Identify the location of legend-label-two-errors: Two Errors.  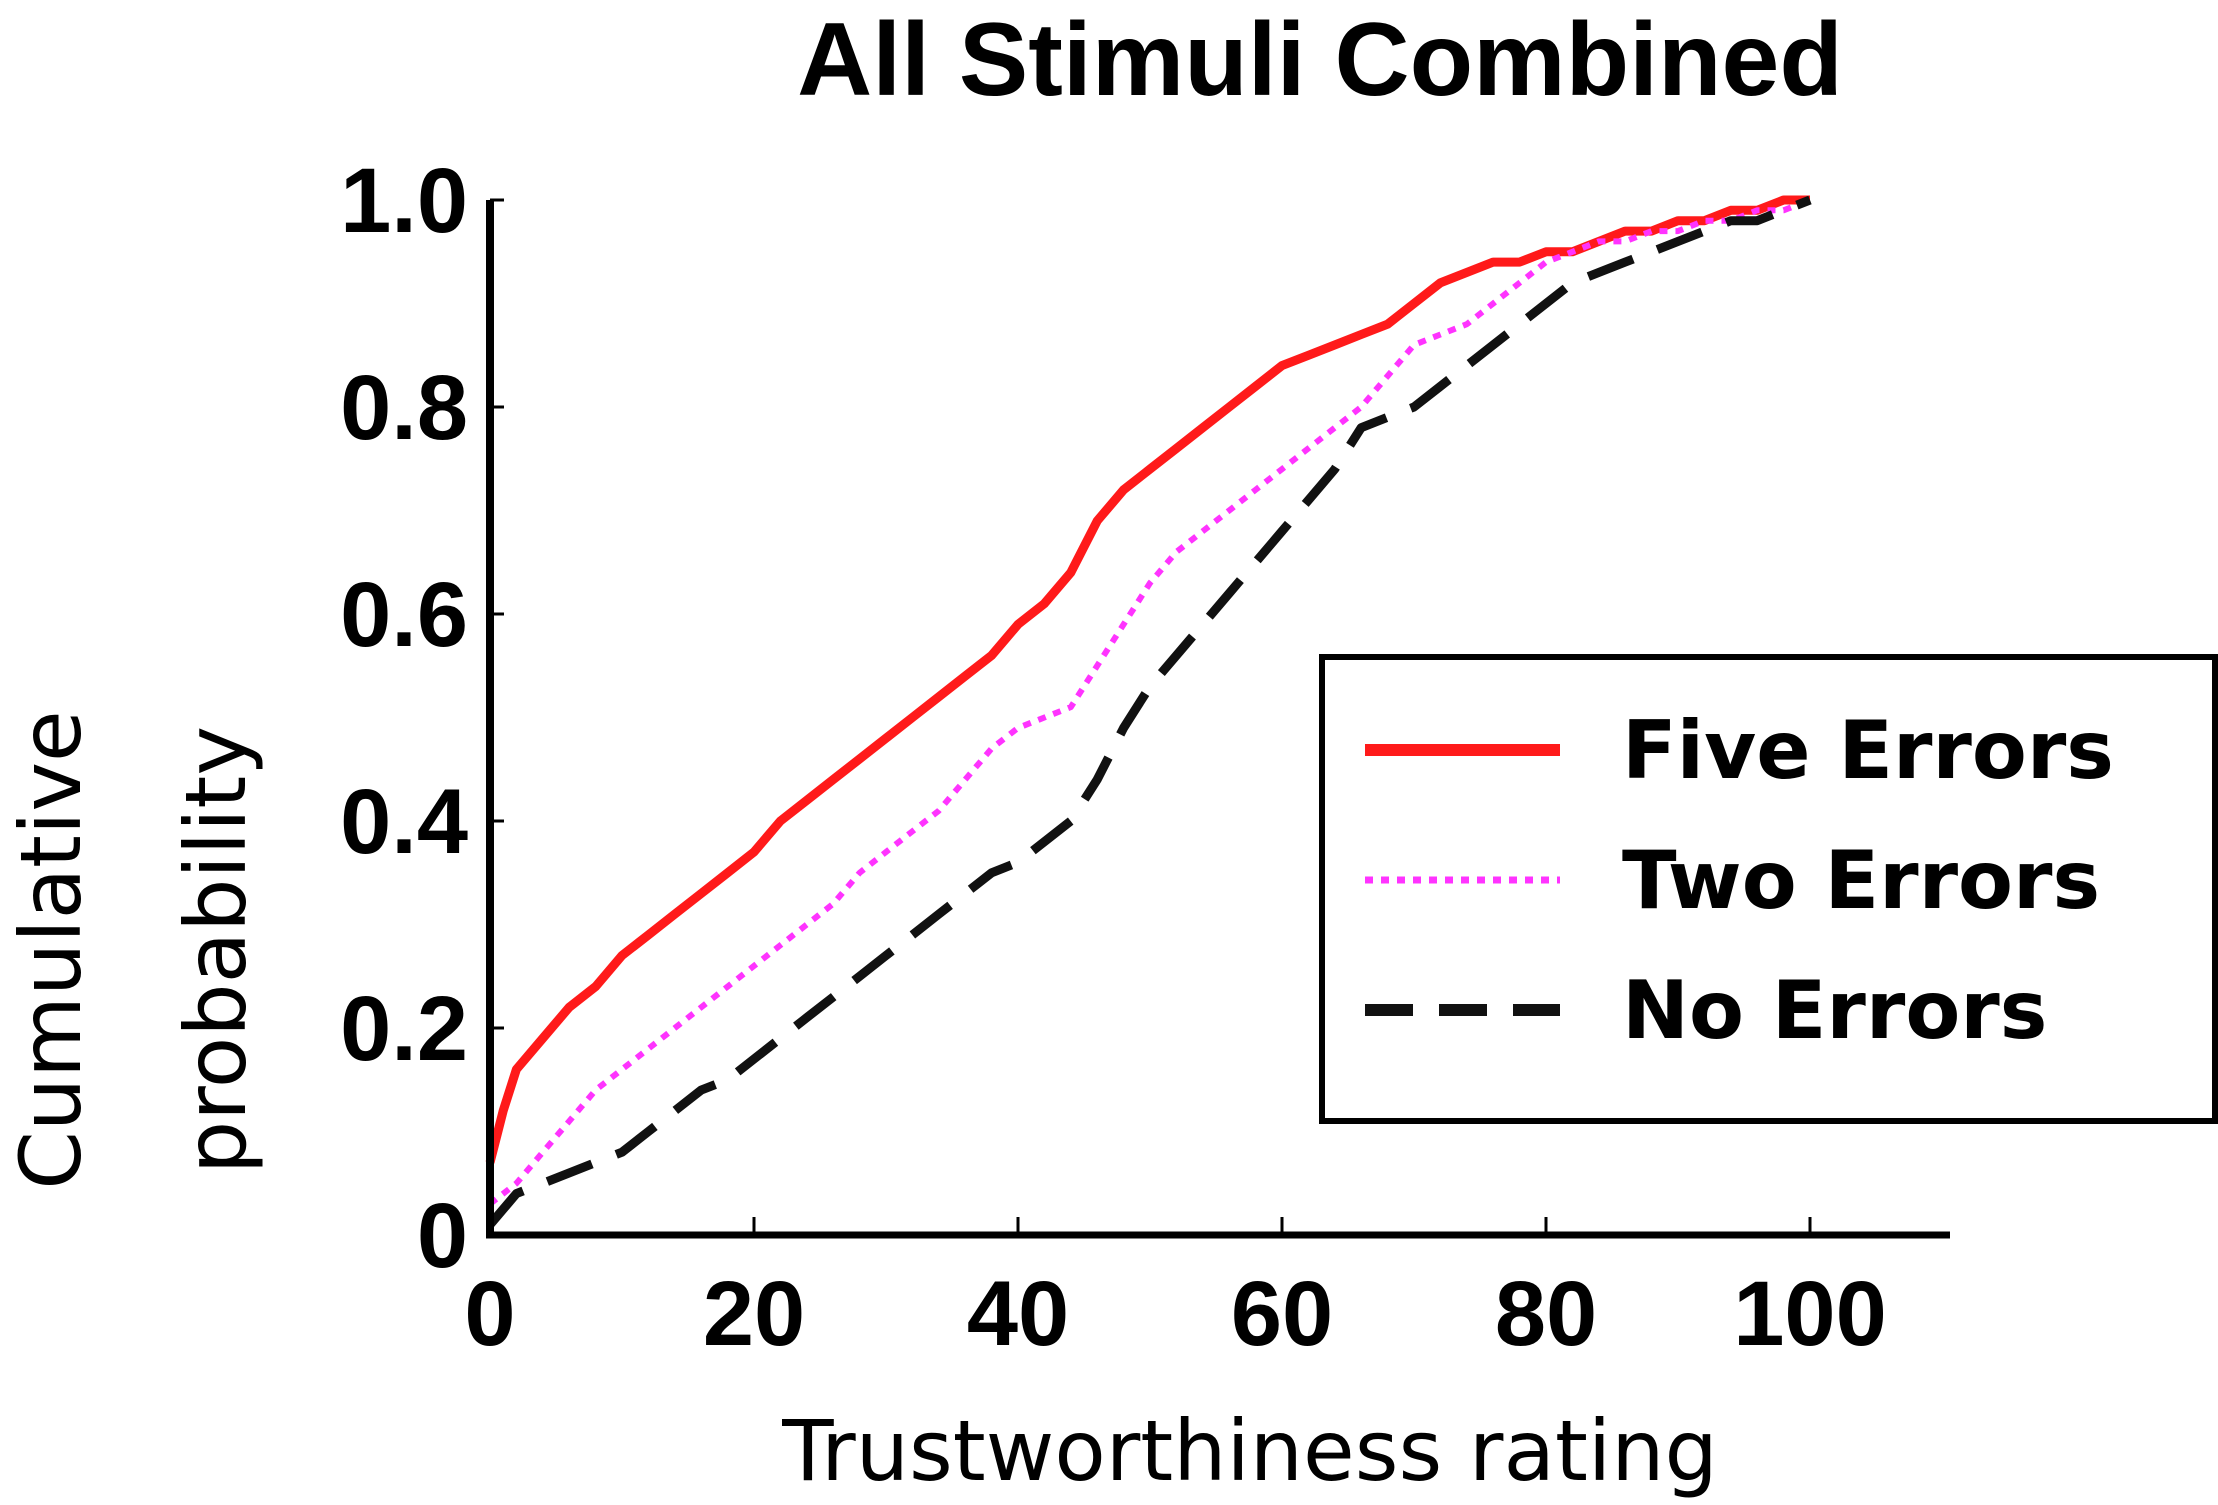
(1861, 880).